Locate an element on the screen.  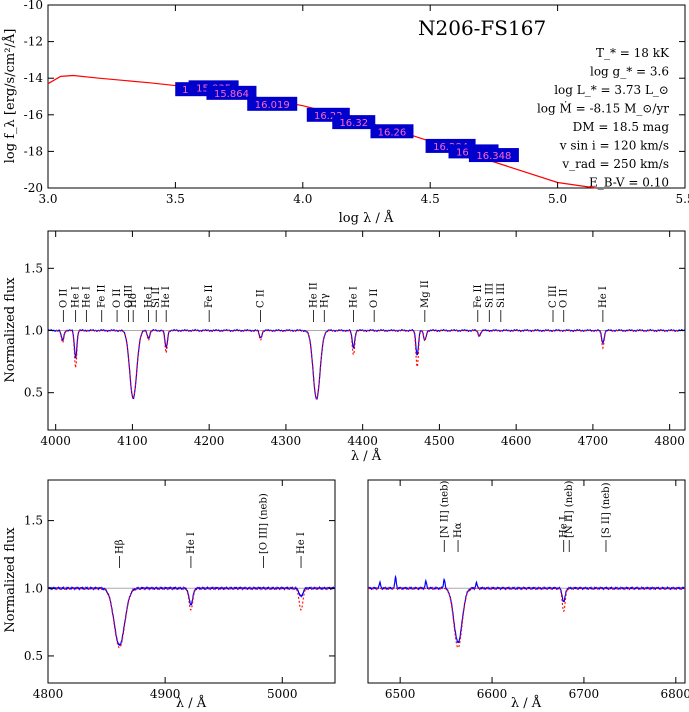
stellar-parameter: log Ṁ = -8.15 M_⊙/yr is located at coordinates (603, 108).